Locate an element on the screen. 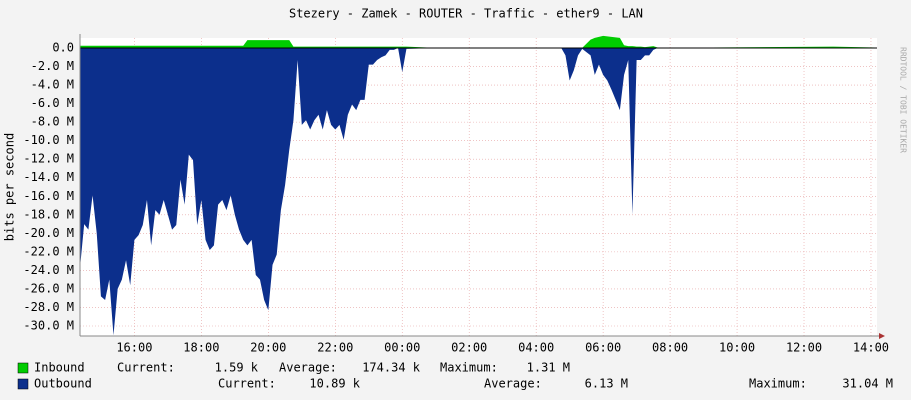 This screenshot has height=400, width=911. x-tick-label: 18:00 is located at coordinates (201, 348).